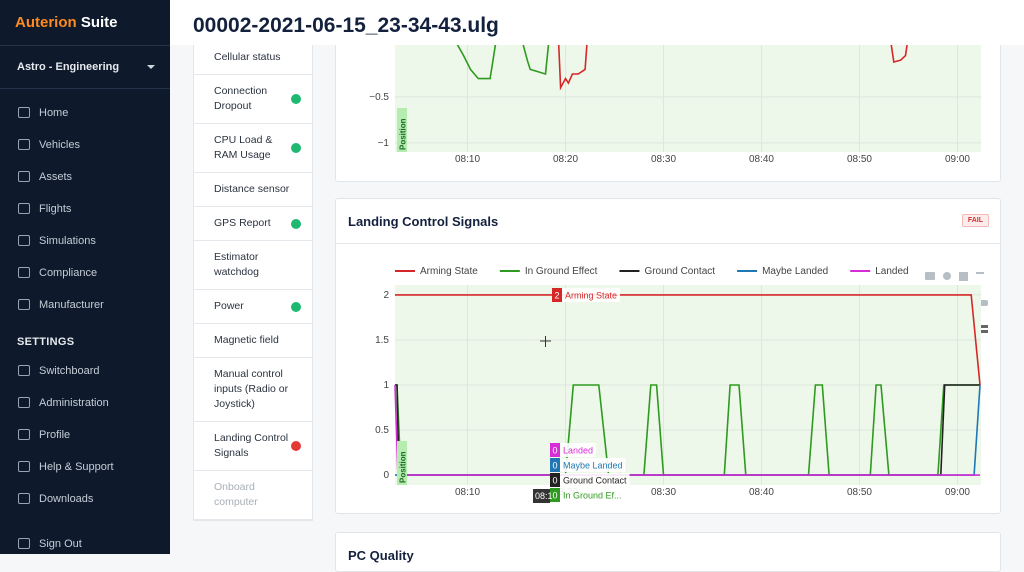 The image size is (1024, 572). Describe the element at coordinates (236, 264) in the screenshot. I see `check-label: Estimator watchdog` at that location.